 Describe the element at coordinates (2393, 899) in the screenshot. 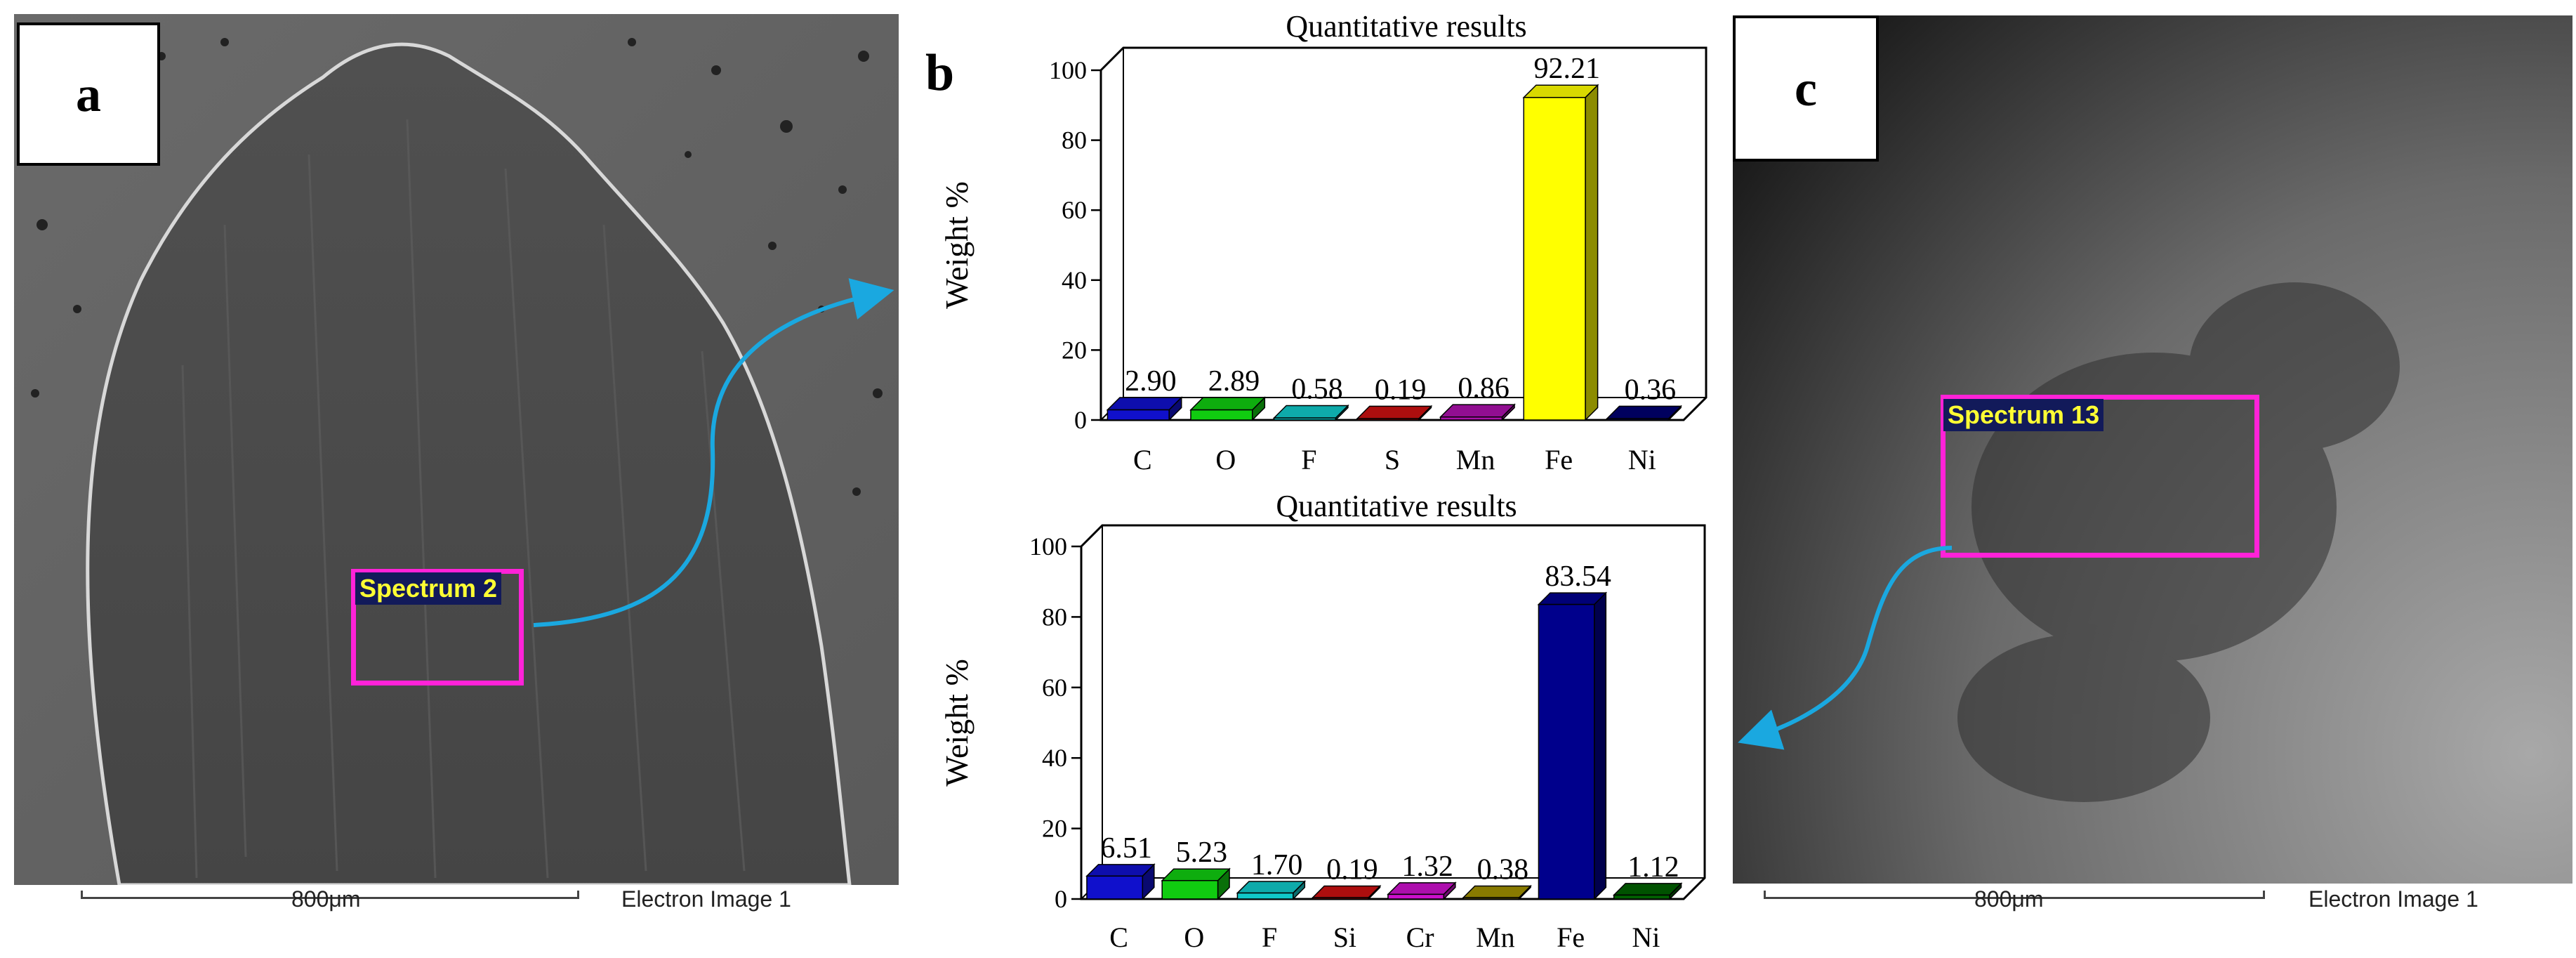

I see `image-caption-c: Electron Image 1` at that location.